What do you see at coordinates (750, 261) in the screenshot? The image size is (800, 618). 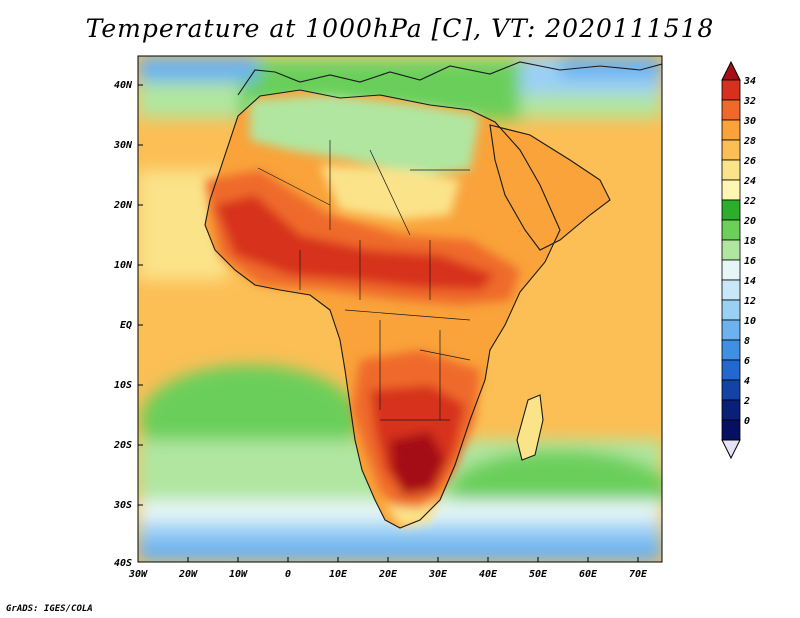 I see `colorbar-label: 16` at bounding box center [750, 261].